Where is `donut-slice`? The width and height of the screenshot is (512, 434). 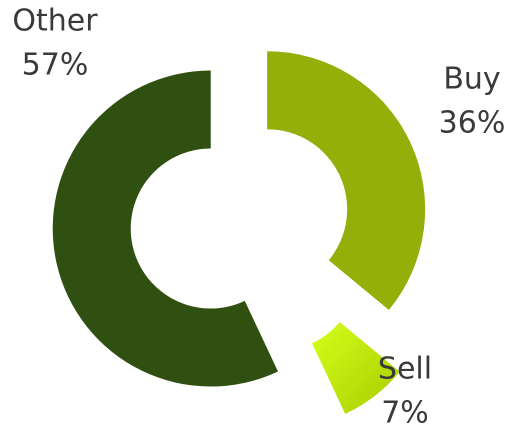
donut-slice is located at coordinates (356, 367).